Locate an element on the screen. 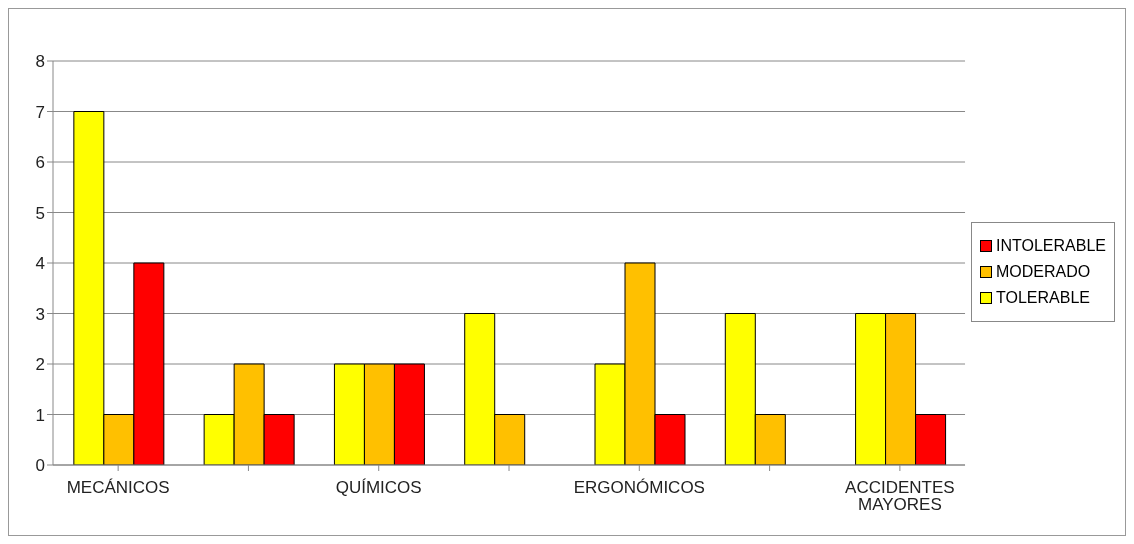 Image resolution: width=1134 pixels, height=544 pixels. y-tick-label: 2 is located at coordinates (40, 365).